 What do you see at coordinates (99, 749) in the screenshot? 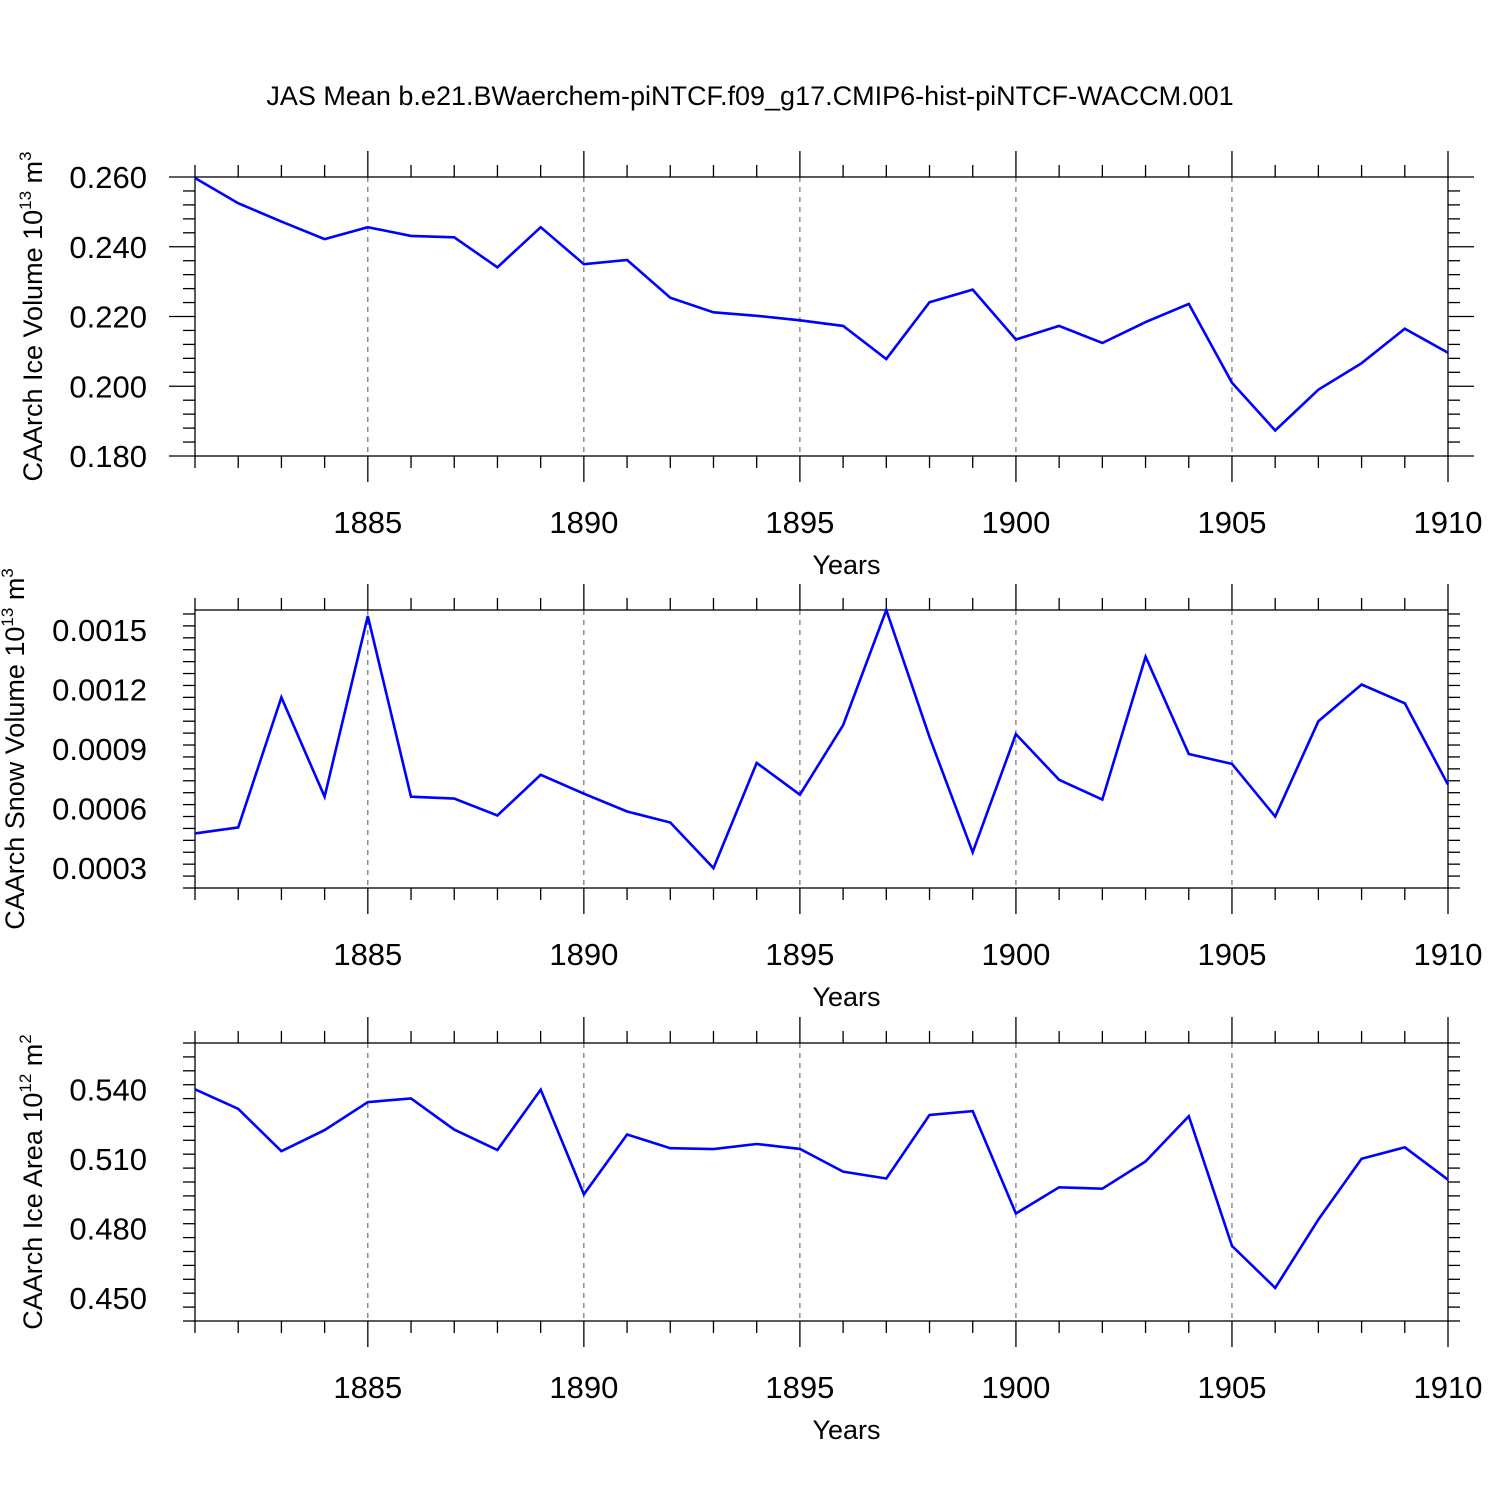
I see `y-tick-label: 0.0009` at bounding box center [99, 749].